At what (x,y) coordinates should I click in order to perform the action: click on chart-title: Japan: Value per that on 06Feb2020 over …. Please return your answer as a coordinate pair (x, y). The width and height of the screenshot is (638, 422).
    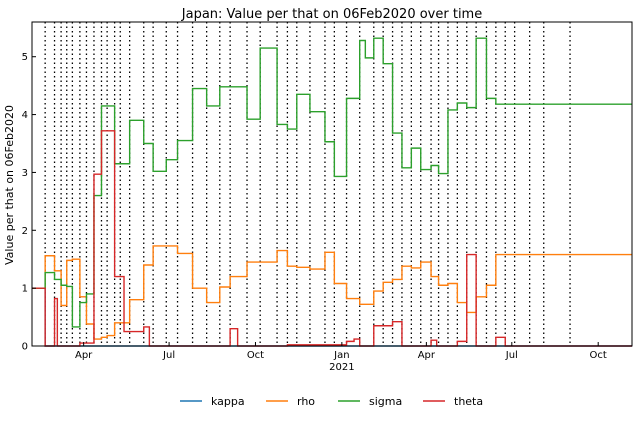
    Looking at the image, I should click on (331, 14).